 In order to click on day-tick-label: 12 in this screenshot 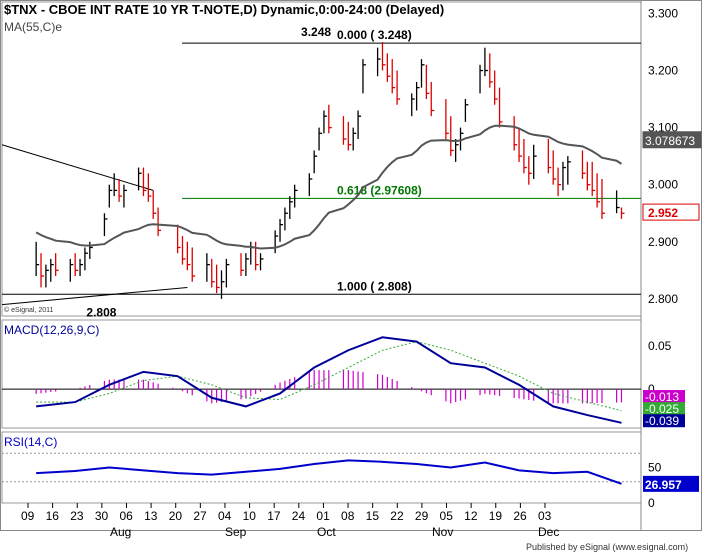, I will do `click(471, 516)`.